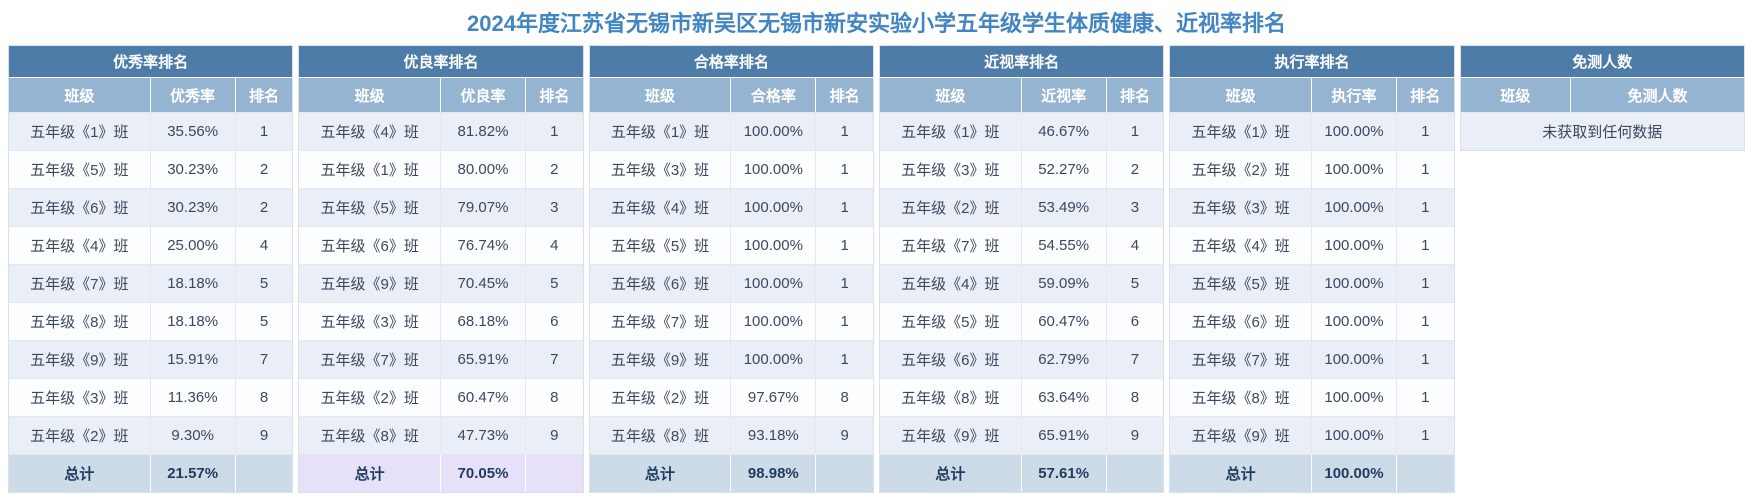  Describe the element at coordinates (1312, 62) in the screenshot. I see `table-title: 执行率排名` at that location.